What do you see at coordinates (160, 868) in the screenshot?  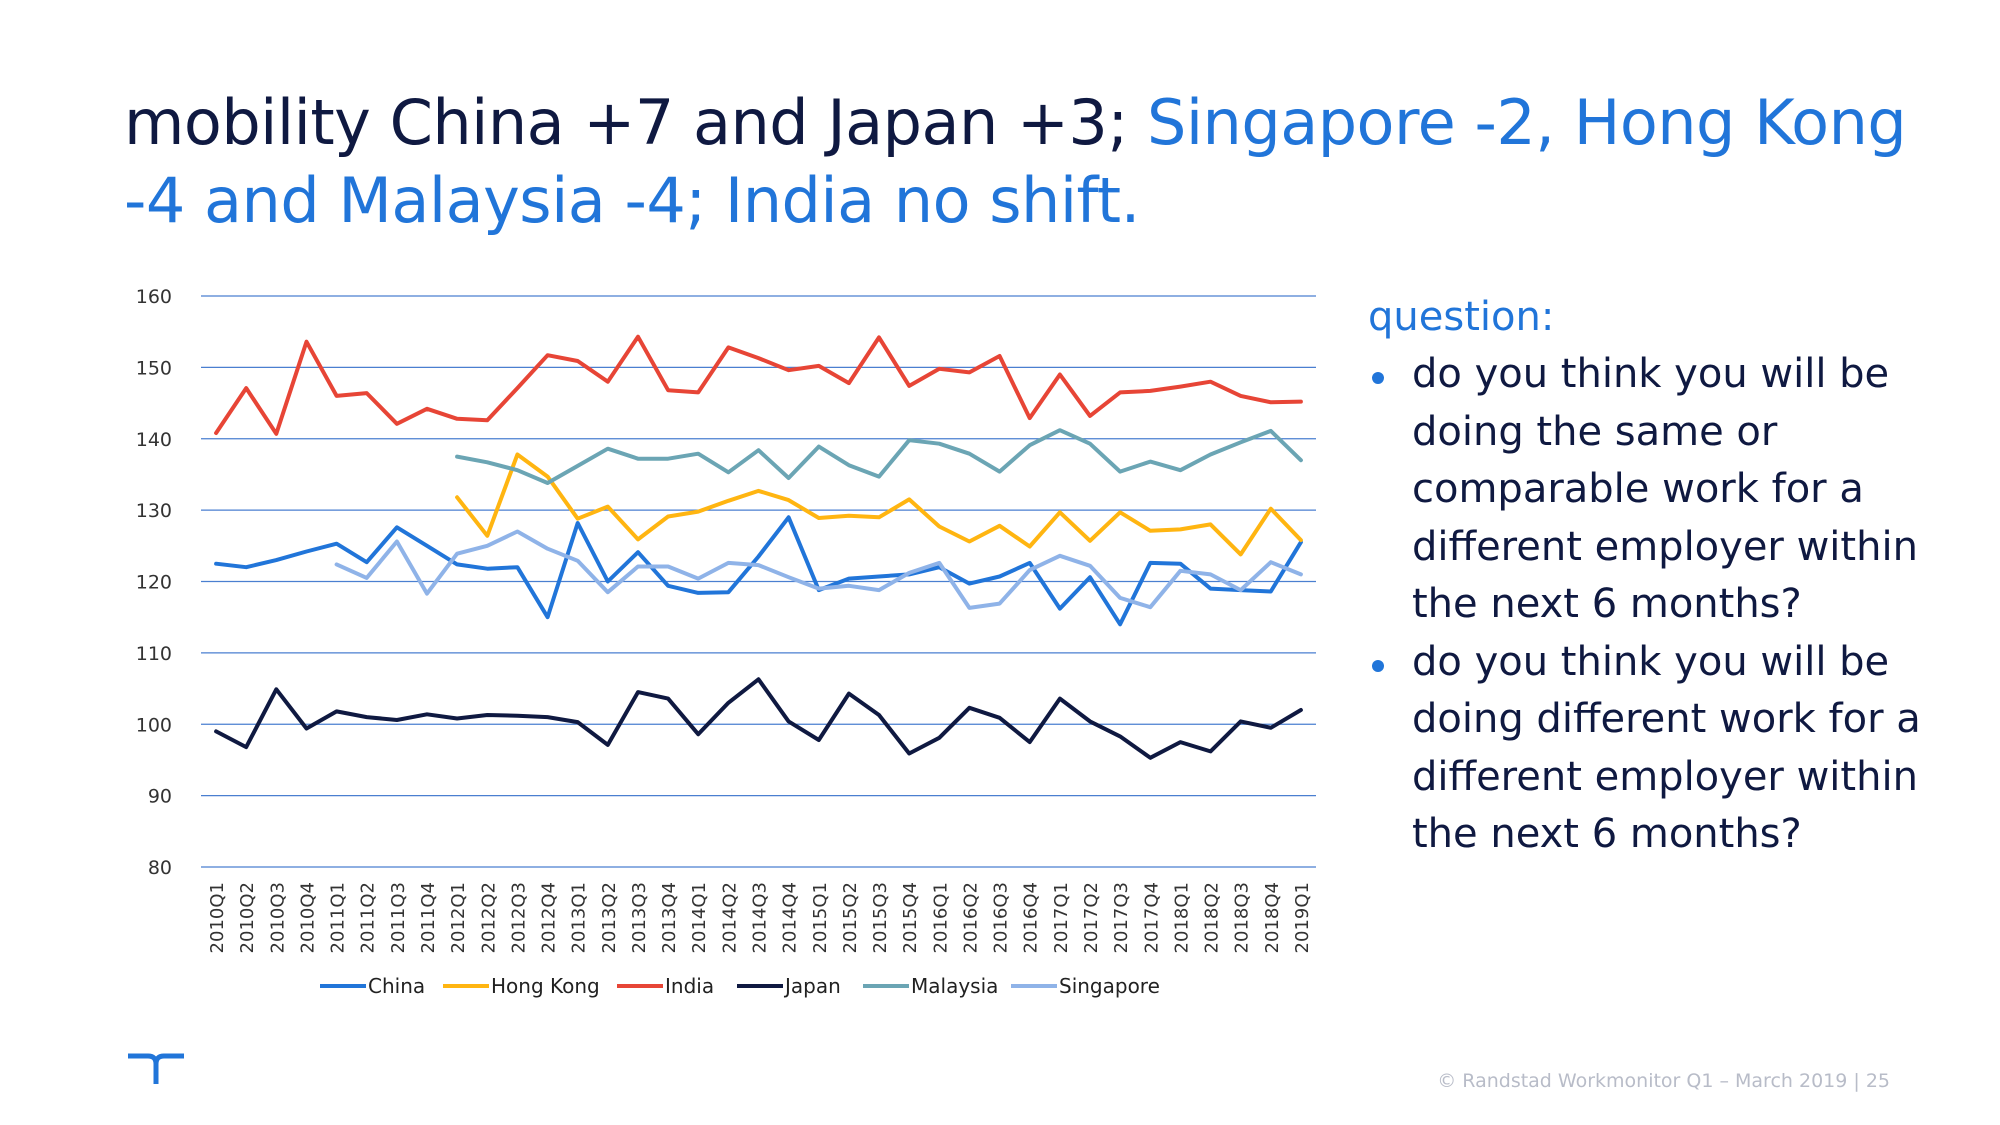 I see `y-tick-label: 80` at bounding box center [160, 868].